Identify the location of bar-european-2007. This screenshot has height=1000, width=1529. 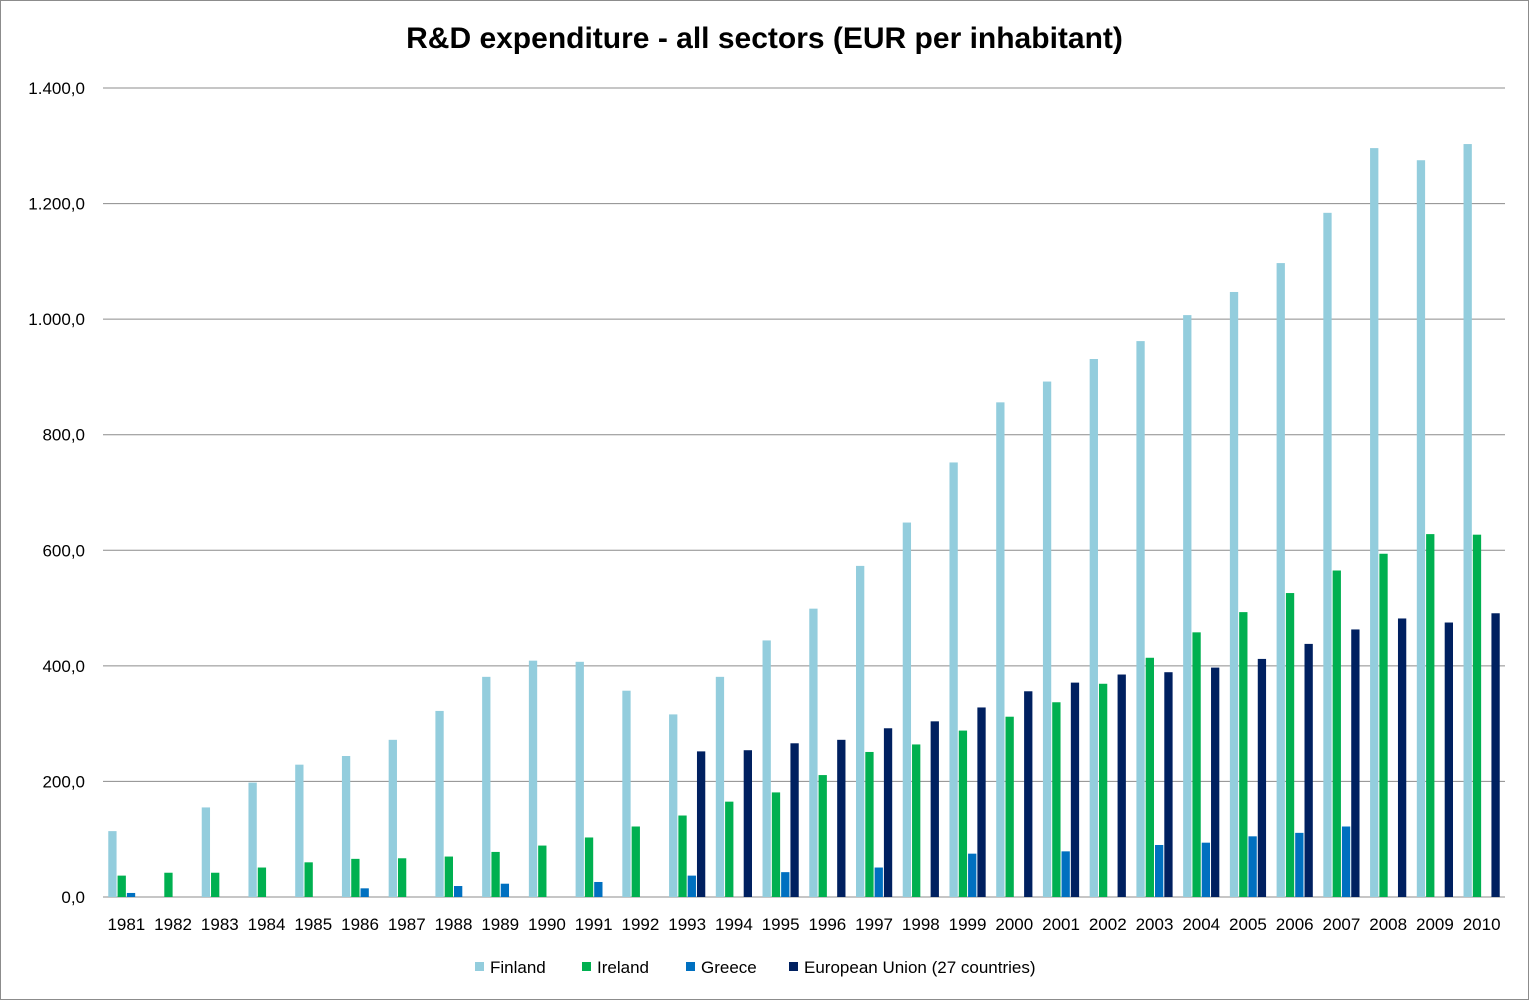
(1355, 763).